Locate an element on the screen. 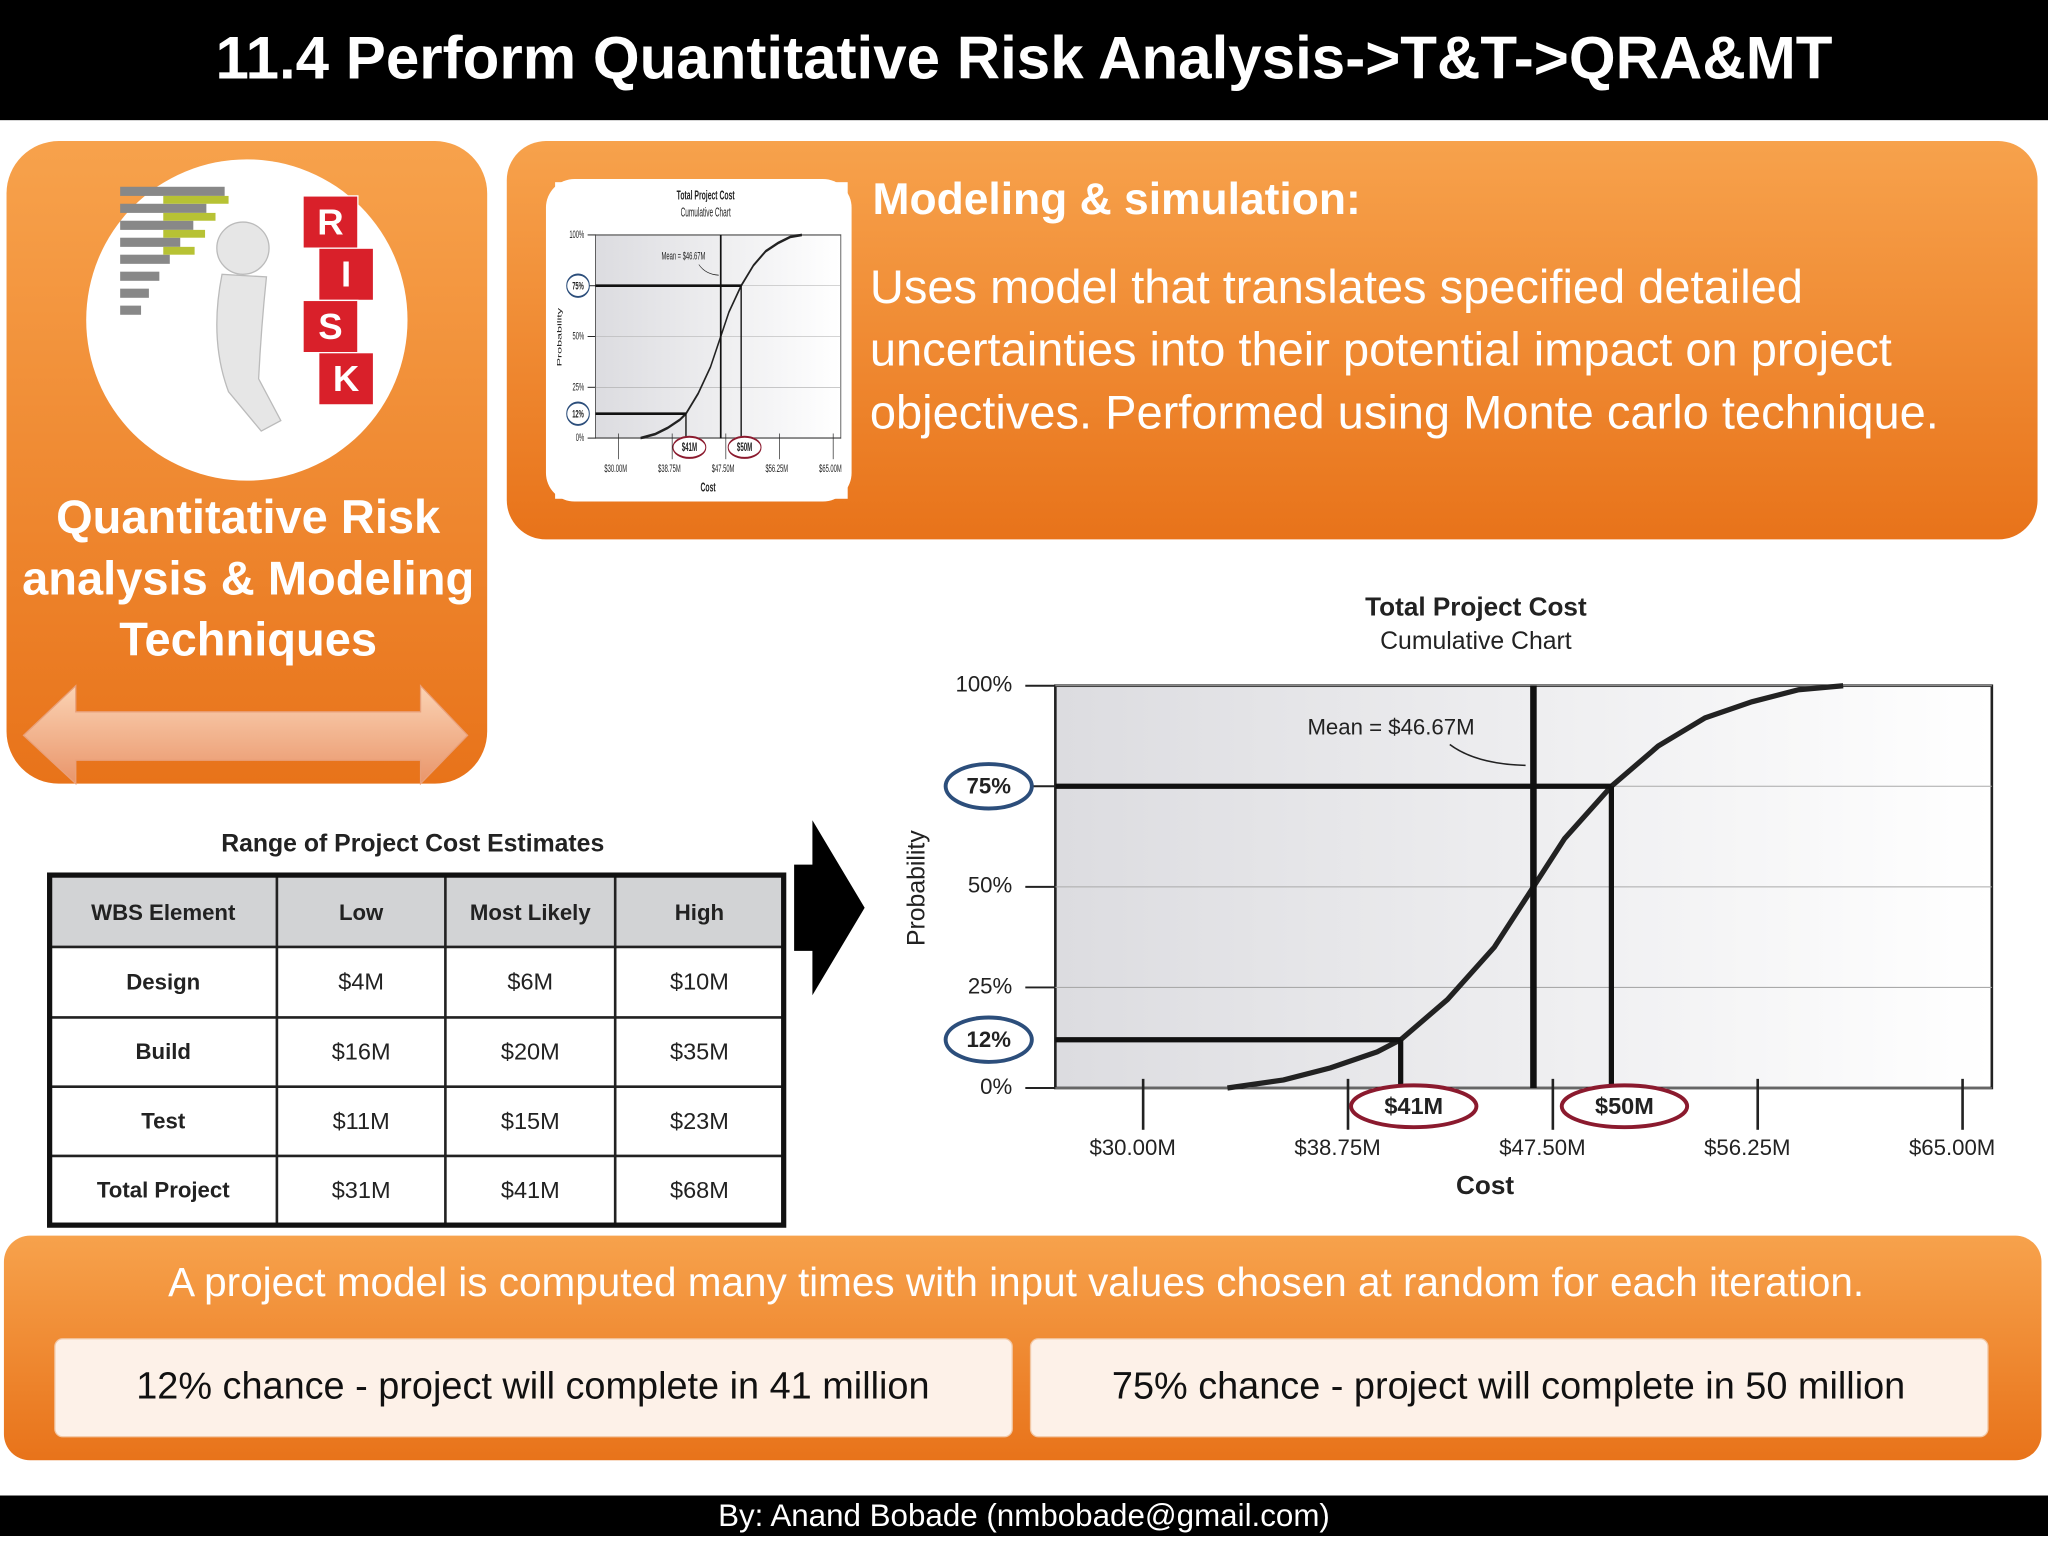 The height and width of the screenshot is (1541, 2048). modeling-heading: Modeling & simulation: is located at coordinates (1116, 199).